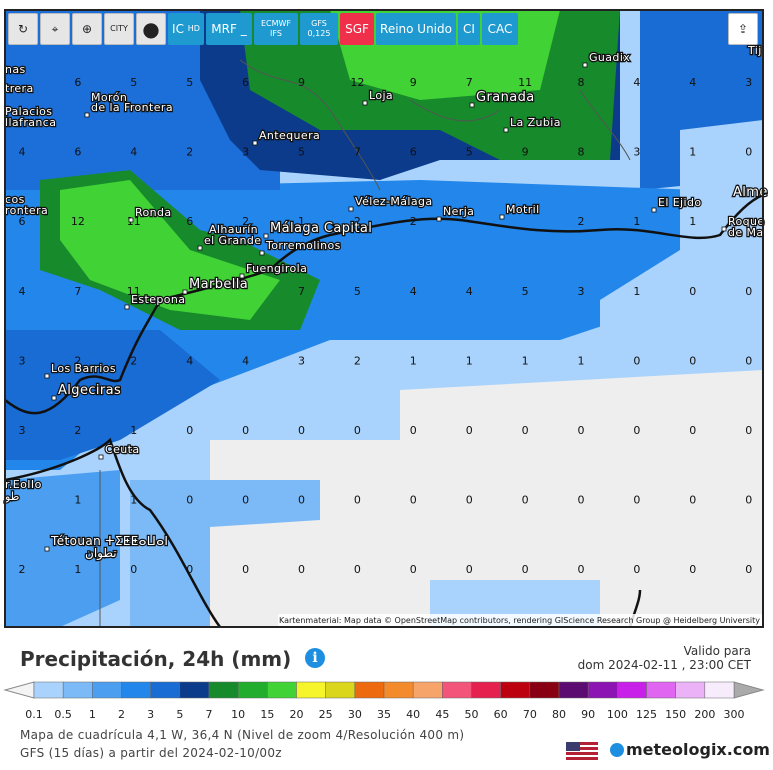 The height and width of the screenshot is (770, 773). Describe the element at coordinates (150, 714) in the screenshot. I see `legend-label: 3` at that location.